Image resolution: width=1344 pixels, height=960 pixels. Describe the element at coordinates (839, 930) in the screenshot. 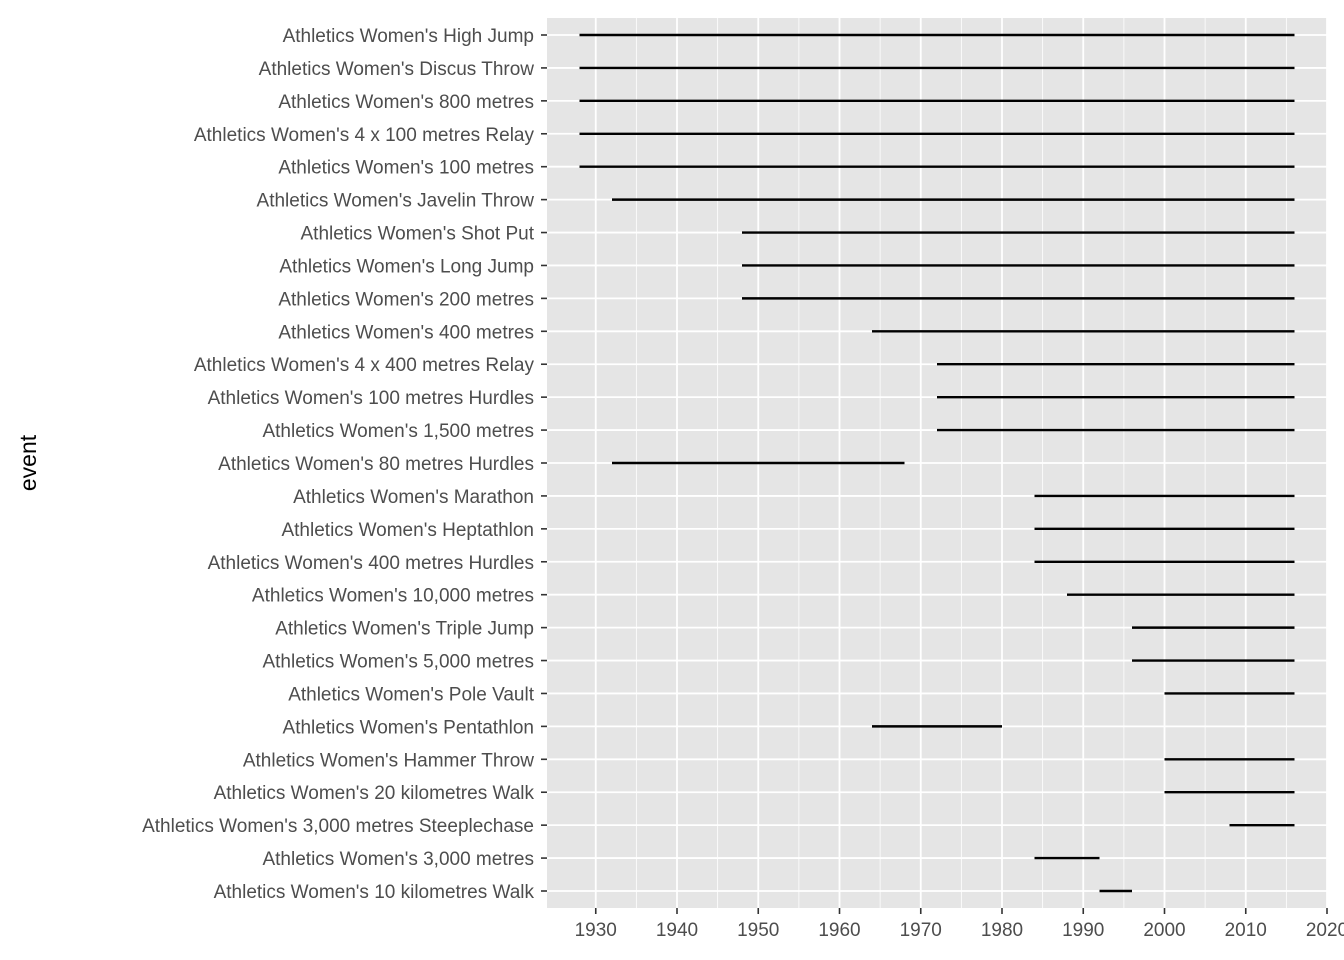

I see `x-tick-label: 1960` at that location.